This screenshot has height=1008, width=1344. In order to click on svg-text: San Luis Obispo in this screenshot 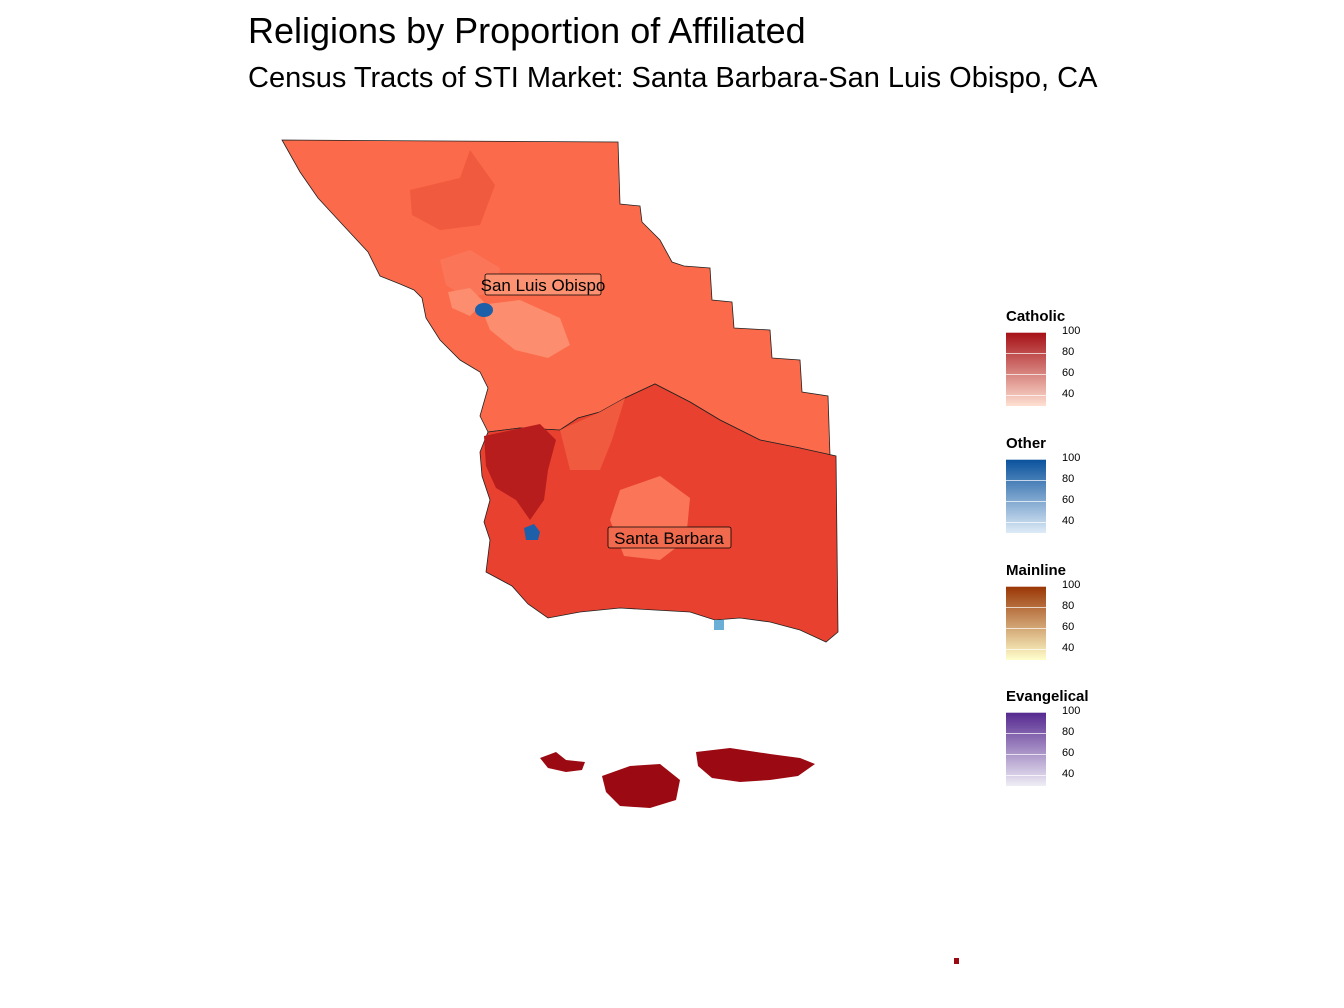, I will do `click(543, 285)`.